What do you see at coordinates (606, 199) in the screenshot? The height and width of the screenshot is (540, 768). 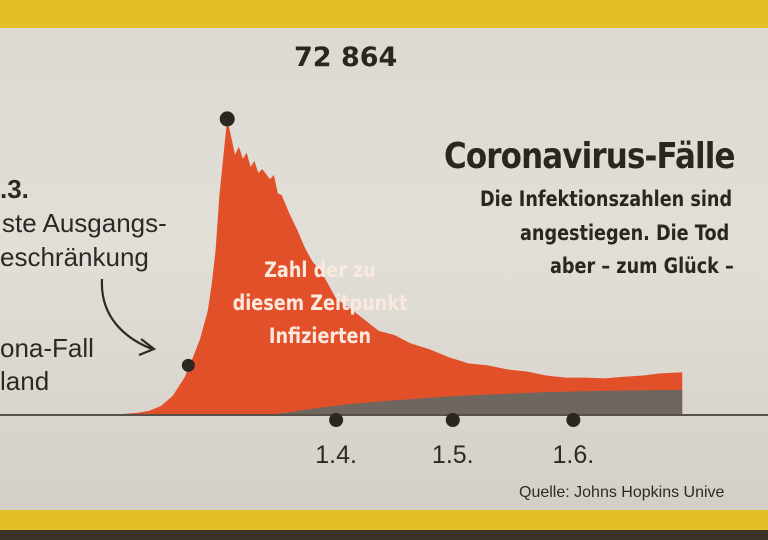 I see `subtitle-line-1: Die Infektionszahlen sind` at bounding box center [606, 199].